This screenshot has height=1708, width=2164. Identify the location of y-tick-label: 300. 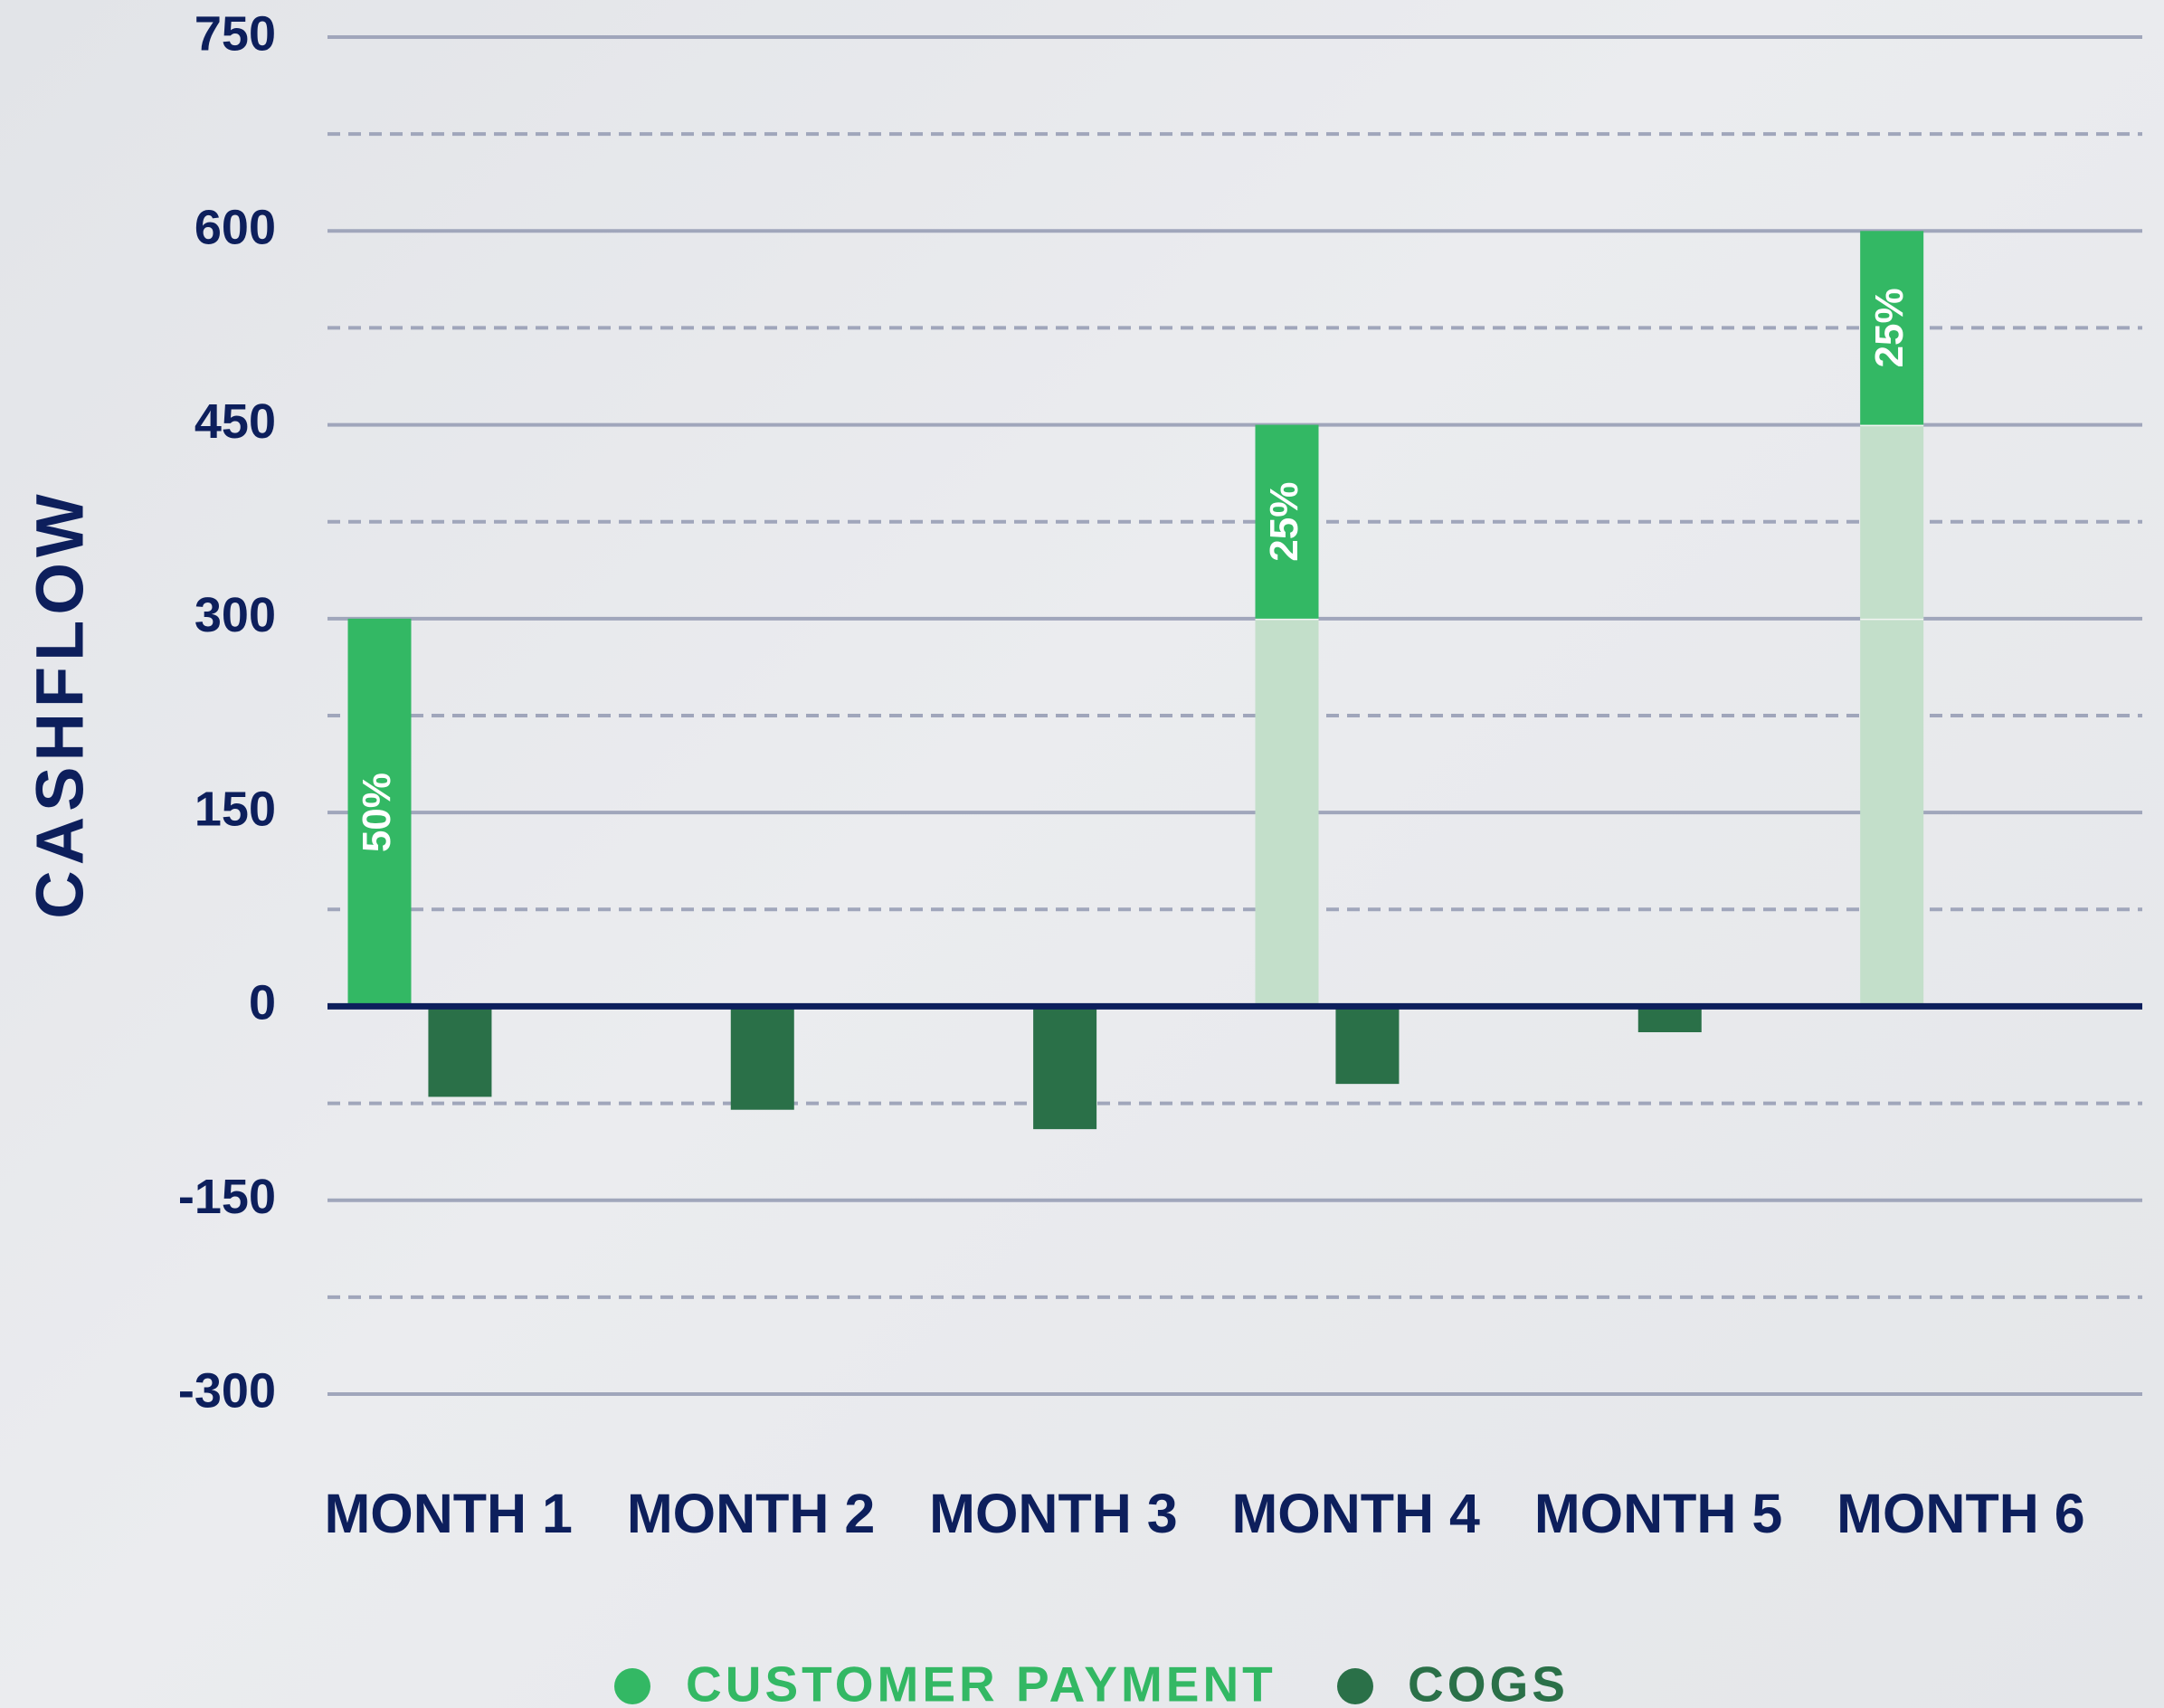
(235, 615).